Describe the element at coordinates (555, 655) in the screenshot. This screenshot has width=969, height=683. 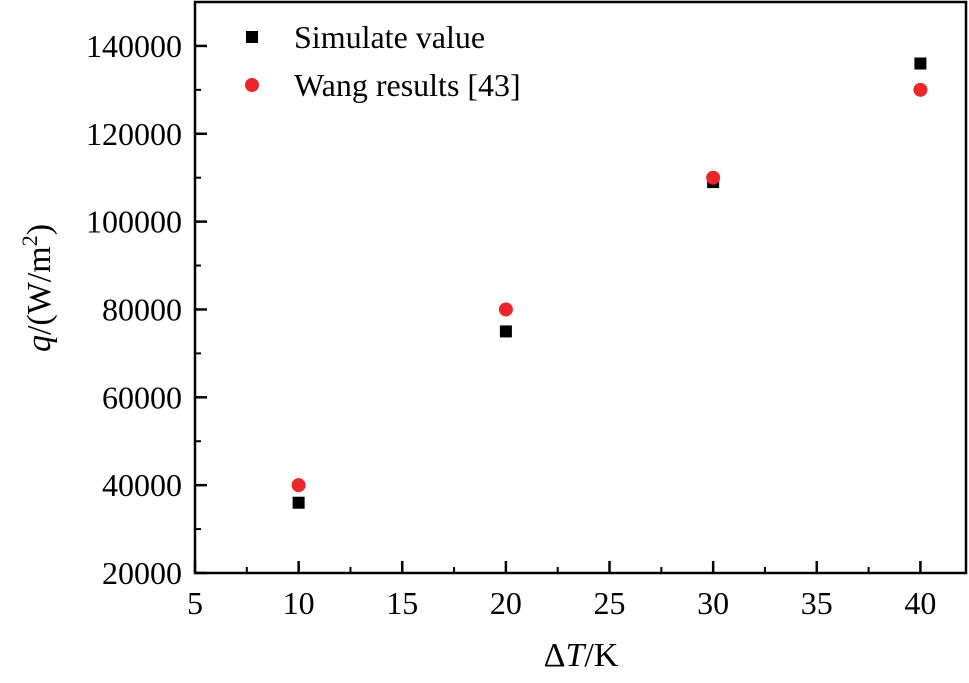
I see `x-axis-label-prefix: Δ` at that location.